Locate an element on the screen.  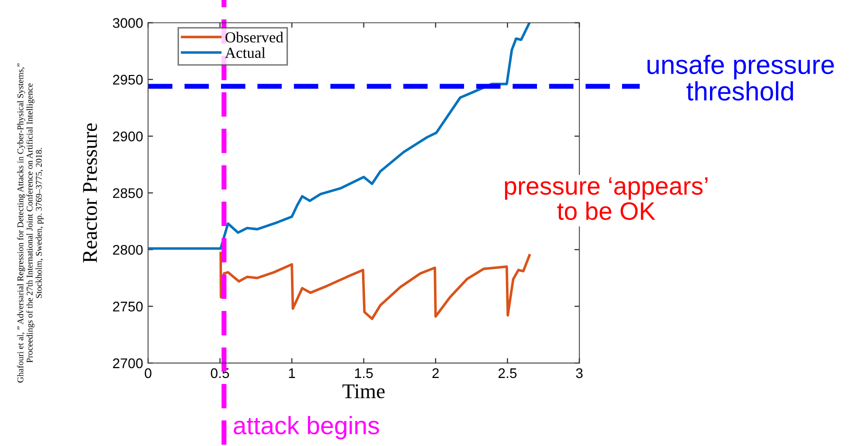
y-tick-label: 2900 is located at coordinates (128, 137).